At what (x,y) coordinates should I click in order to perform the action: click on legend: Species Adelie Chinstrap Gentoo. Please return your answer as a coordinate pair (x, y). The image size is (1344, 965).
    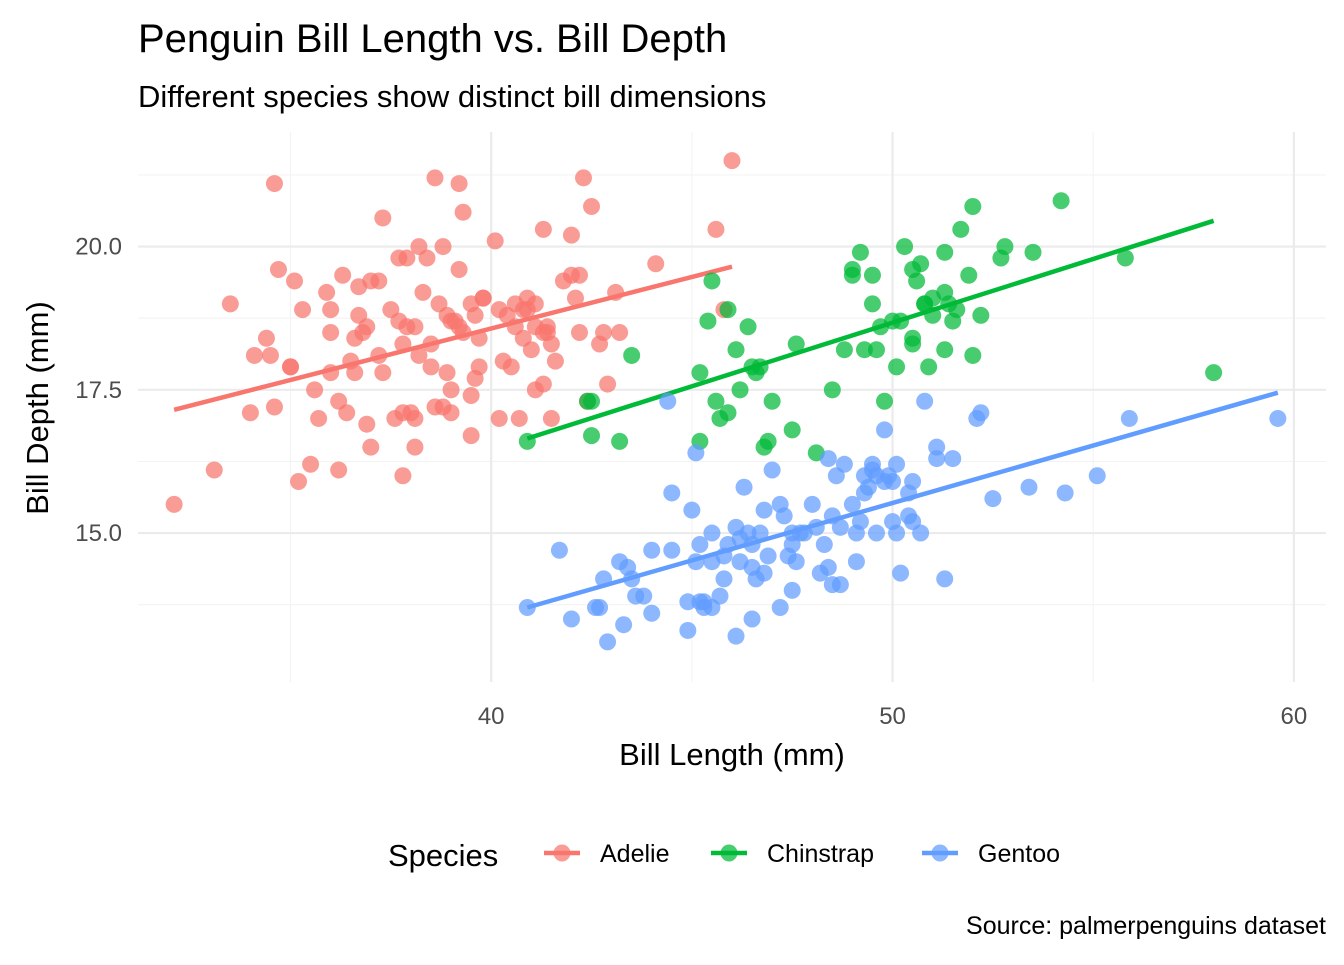
    Looking at the image, I should click on (724, 855).